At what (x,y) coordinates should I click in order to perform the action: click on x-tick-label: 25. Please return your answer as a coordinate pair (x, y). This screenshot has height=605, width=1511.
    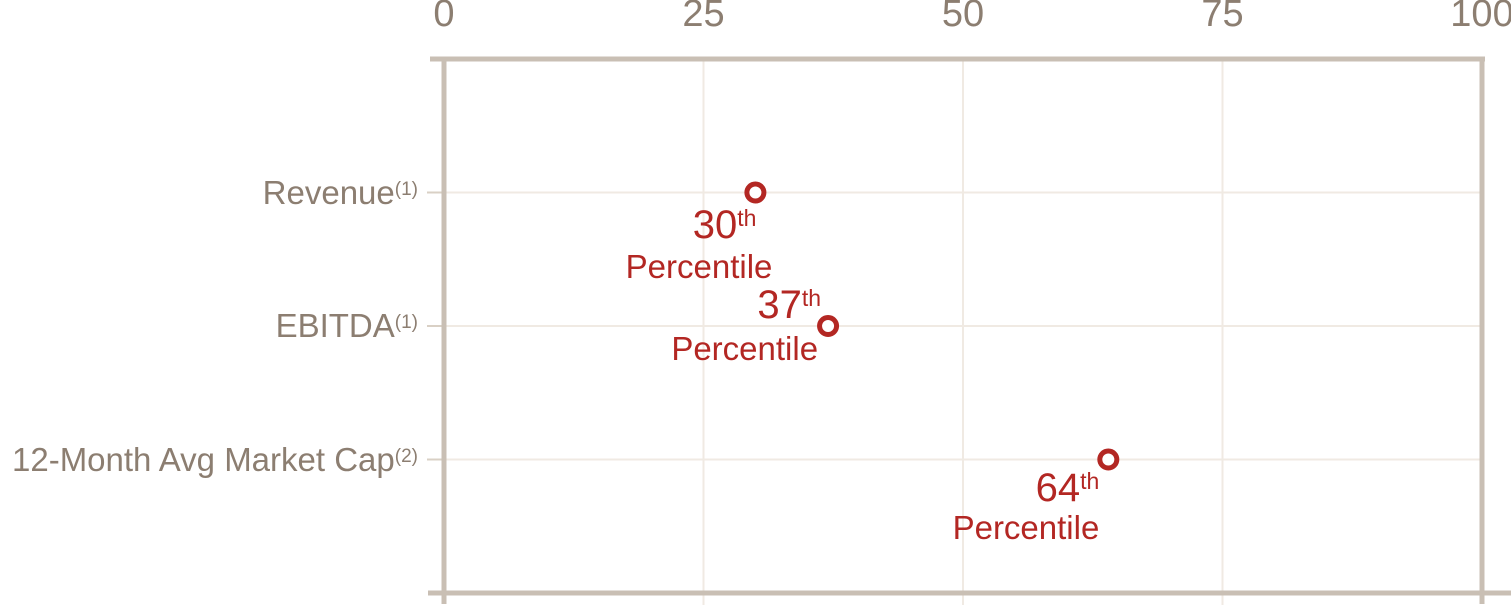
    Looking at the image, I should click on (703, 16).